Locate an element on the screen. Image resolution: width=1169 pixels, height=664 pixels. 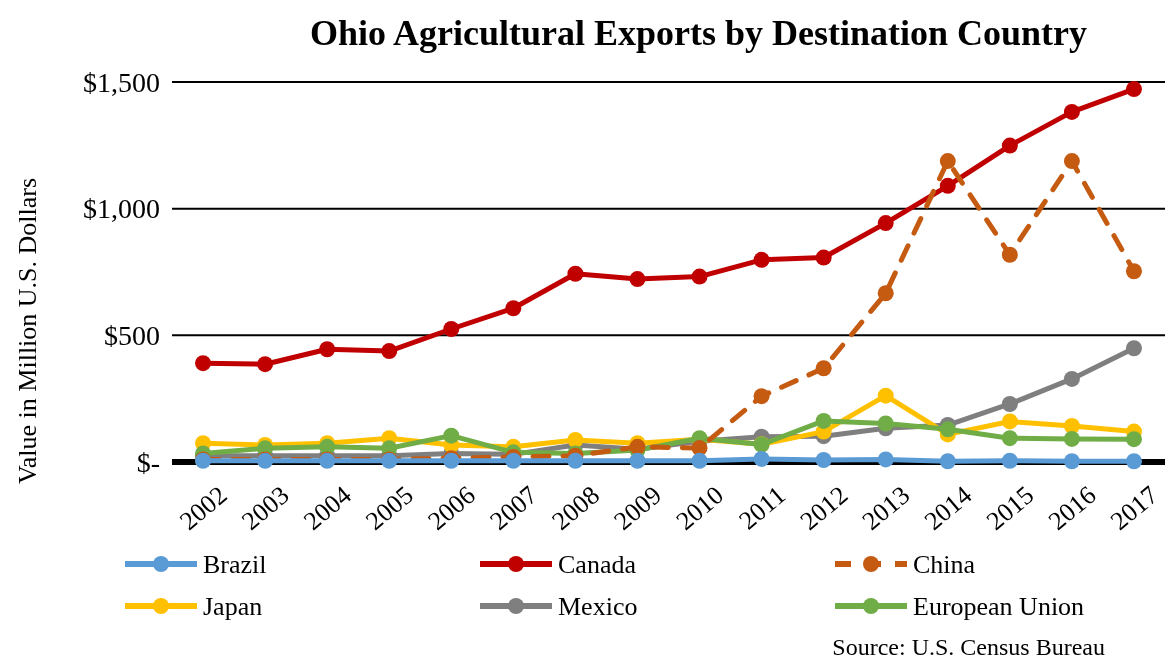
legend-label: Canada is located at coordinates (597, 565).